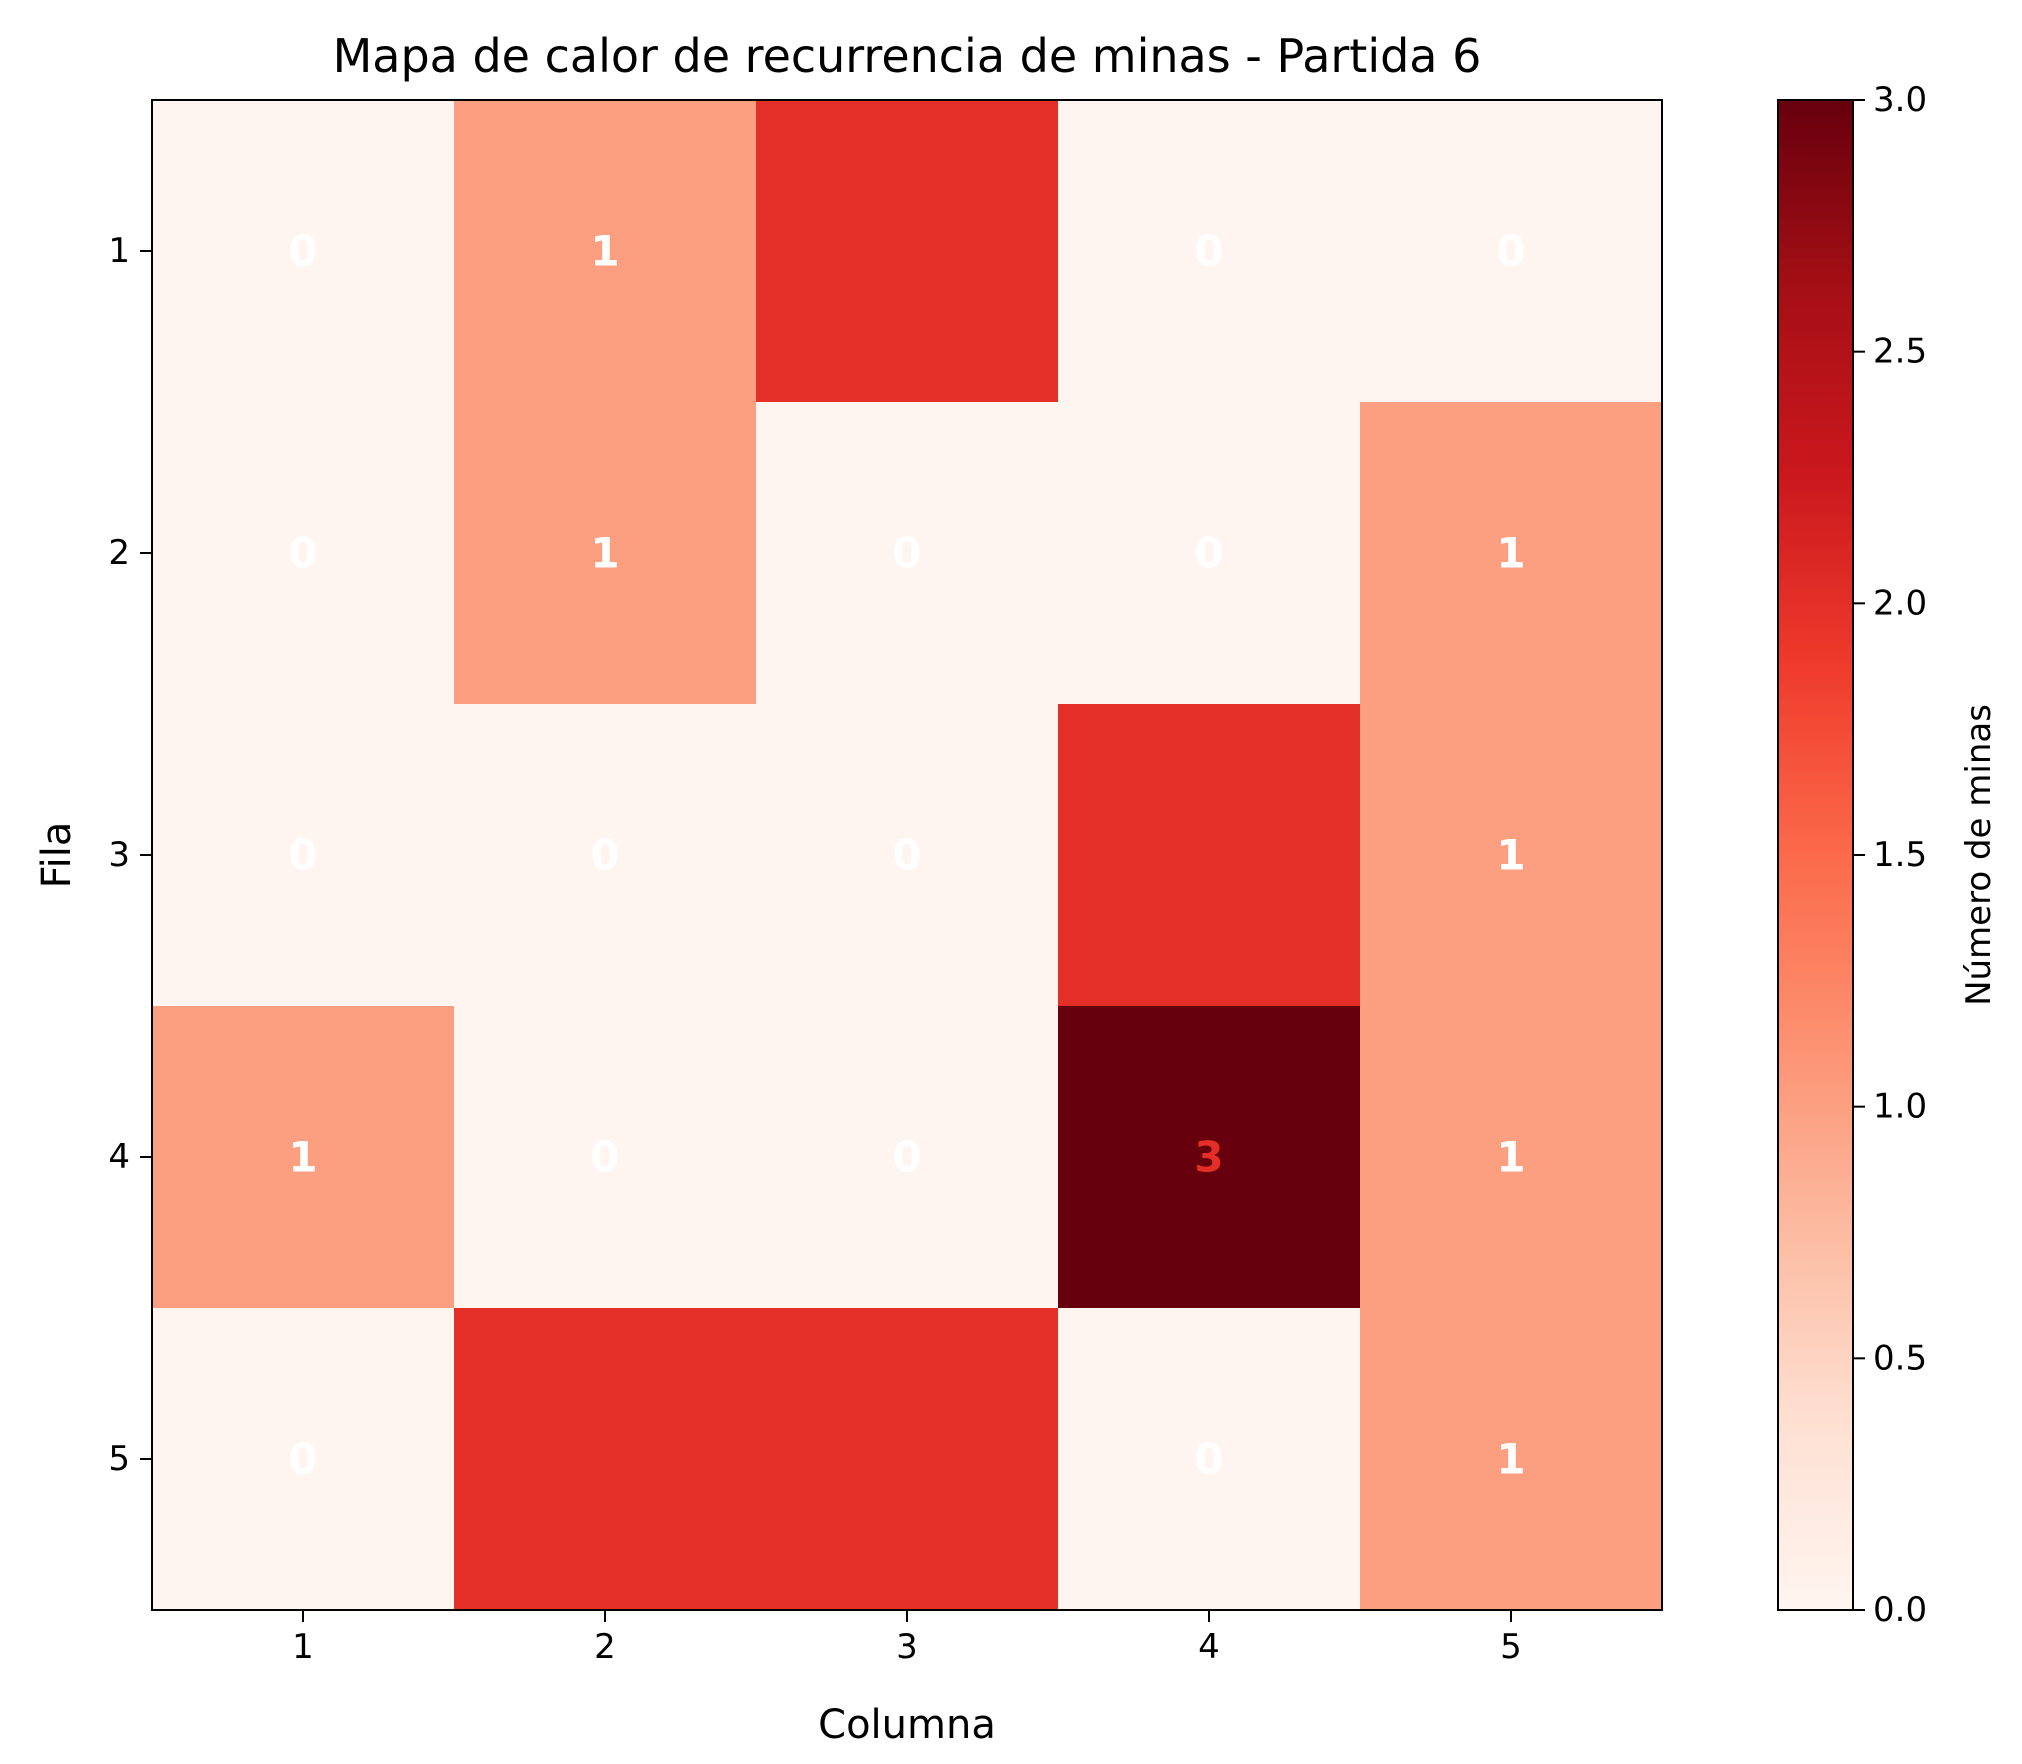 The height and width of the screenshot is (1764, 2022). Describe the element at coordinates (119, 1157) in the screenshot. I see `y-tick-label: 4` at that location.